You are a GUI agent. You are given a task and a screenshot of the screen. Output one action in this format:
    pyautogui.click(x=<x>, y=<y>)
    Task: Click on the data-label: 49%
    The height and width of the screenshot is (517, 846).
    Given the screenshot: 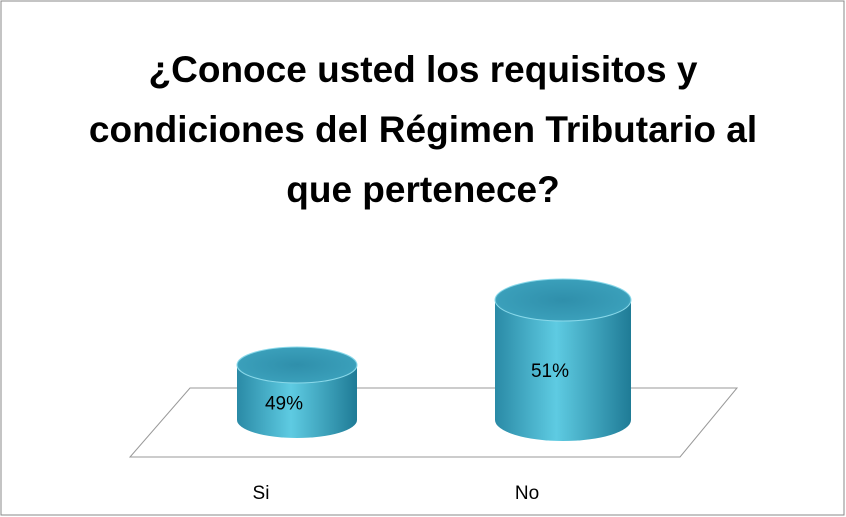 What is the action you would take?
    pyautogui.click(x=284, y=404)
    